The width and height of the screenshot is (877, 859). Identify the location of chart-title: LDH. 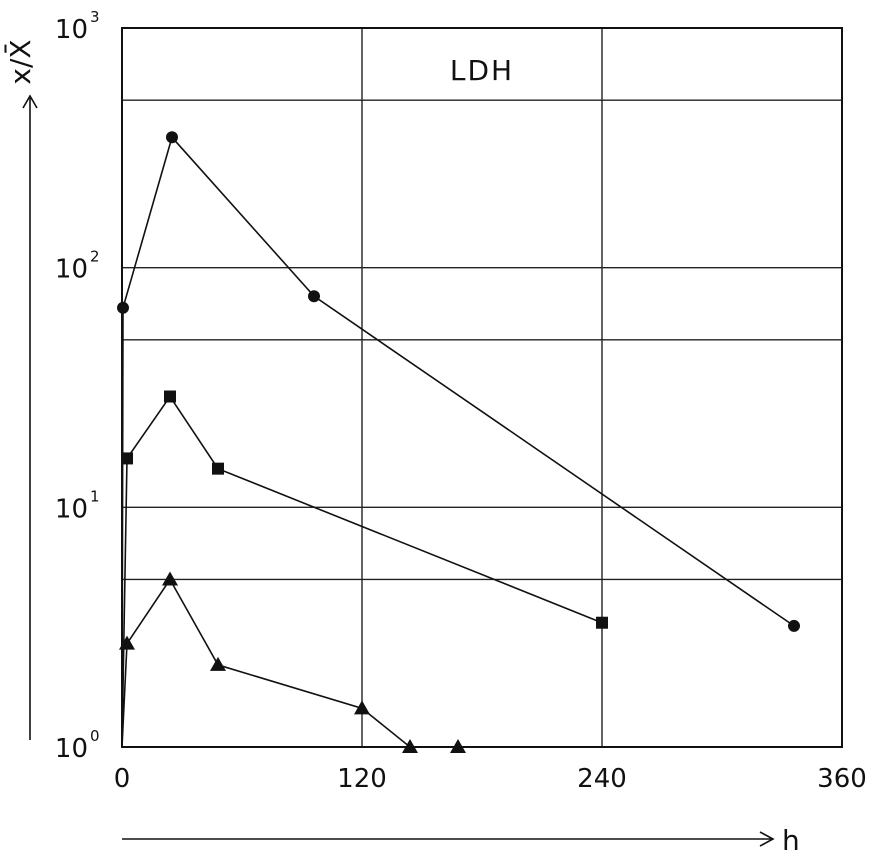
(482, 70).